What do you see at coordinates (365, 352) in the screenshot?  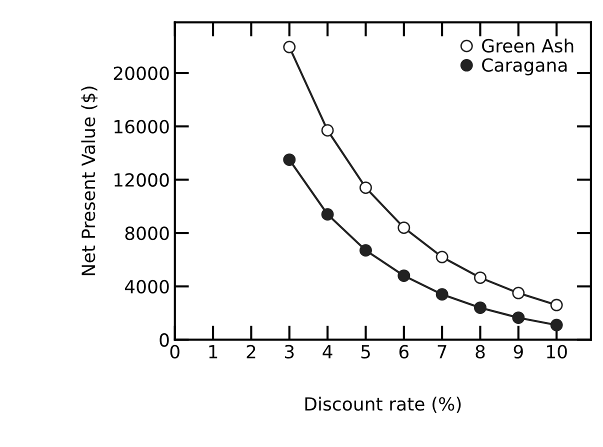 I see `x-tick-label: 5` at bounding box center [365, 352].